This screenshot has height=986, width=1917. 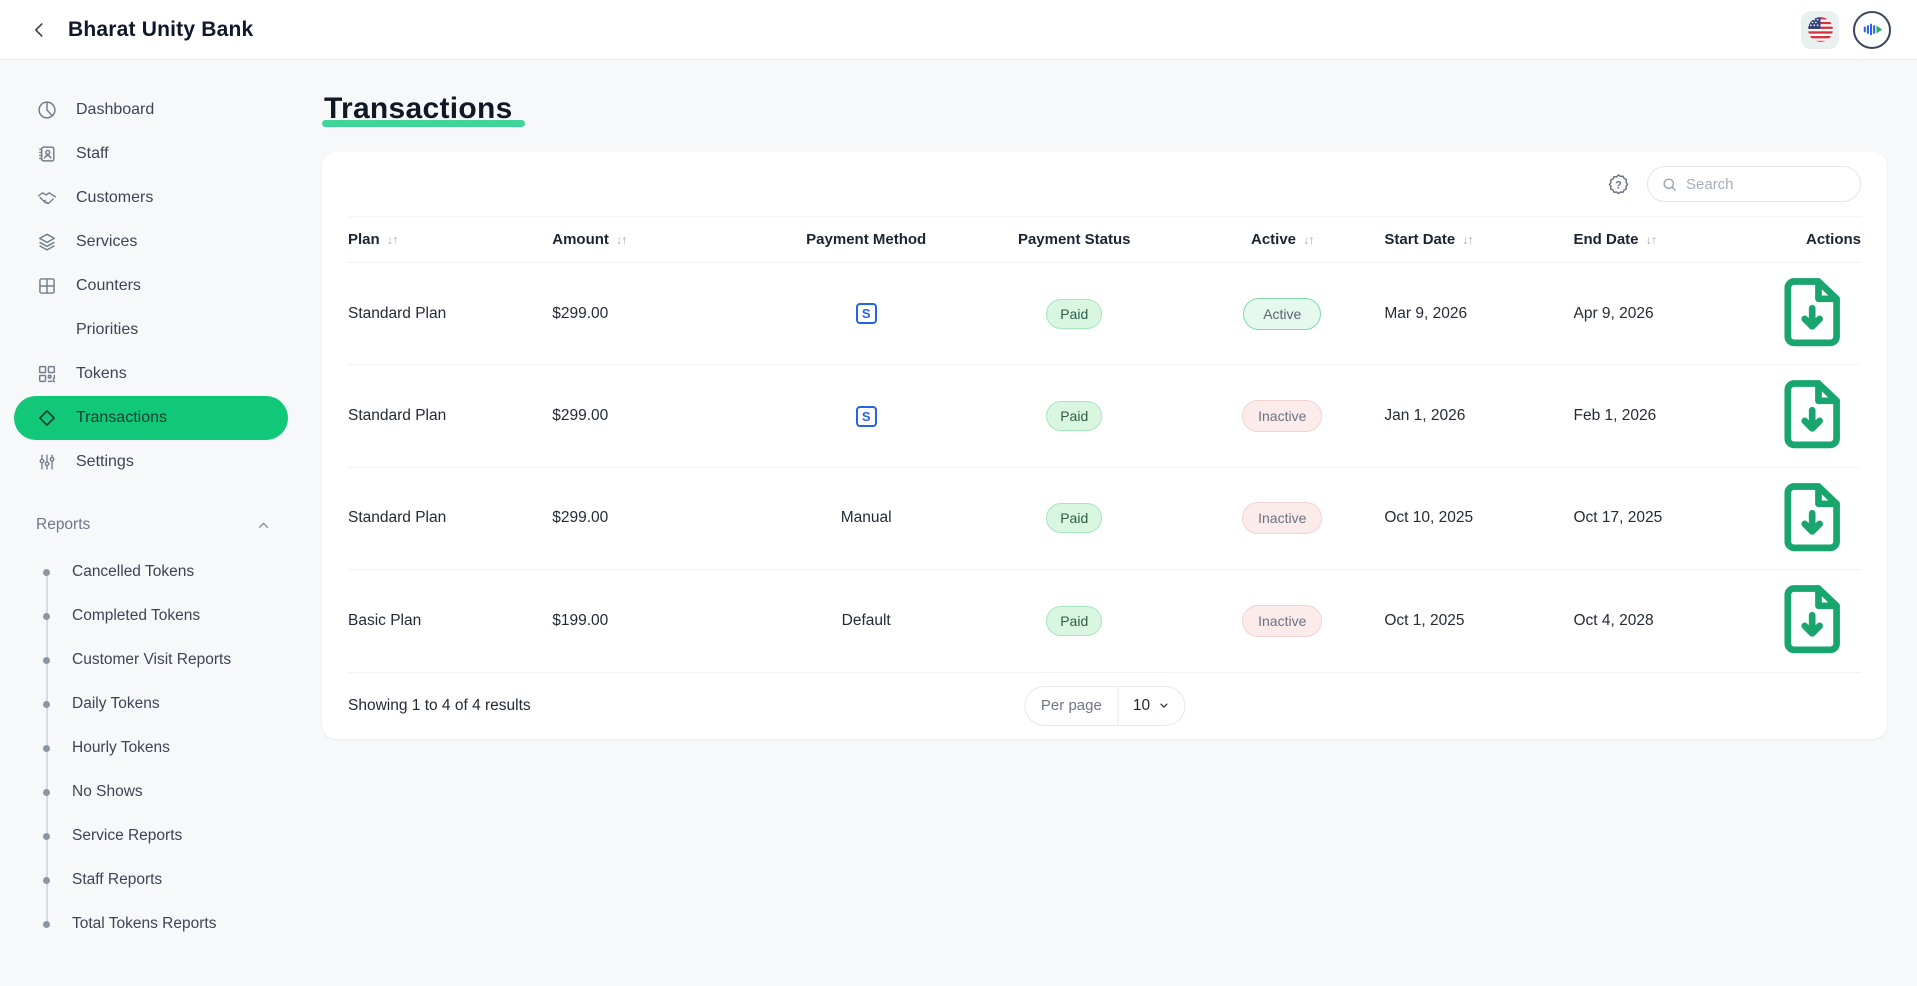 What do you see at coordinates (151, 660) in the screenshot?
I see `report-item-customer-visit-reports: Customer Visit Reports` at bounding box center [151, 660].